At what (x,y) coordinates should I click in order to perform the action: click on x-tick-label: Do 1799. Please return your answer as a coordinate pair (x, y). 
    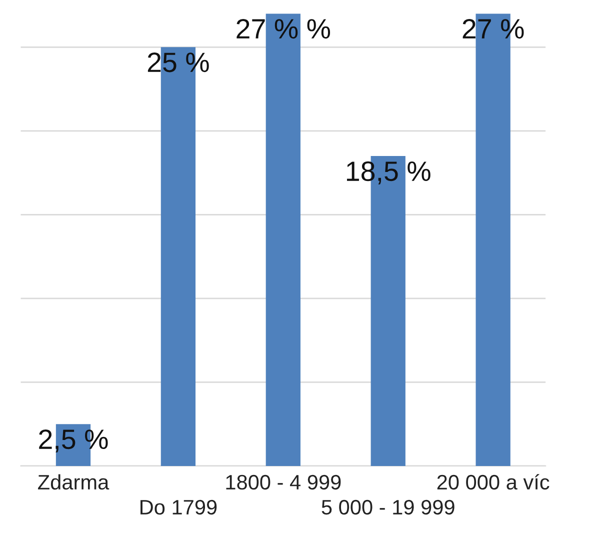
    Looking at the image, I should click on (178, 507).